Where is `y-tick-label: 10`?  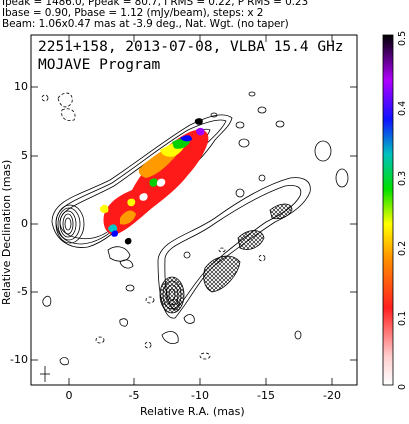
y-tick-label: 10 is located at coordinates (21, 86).